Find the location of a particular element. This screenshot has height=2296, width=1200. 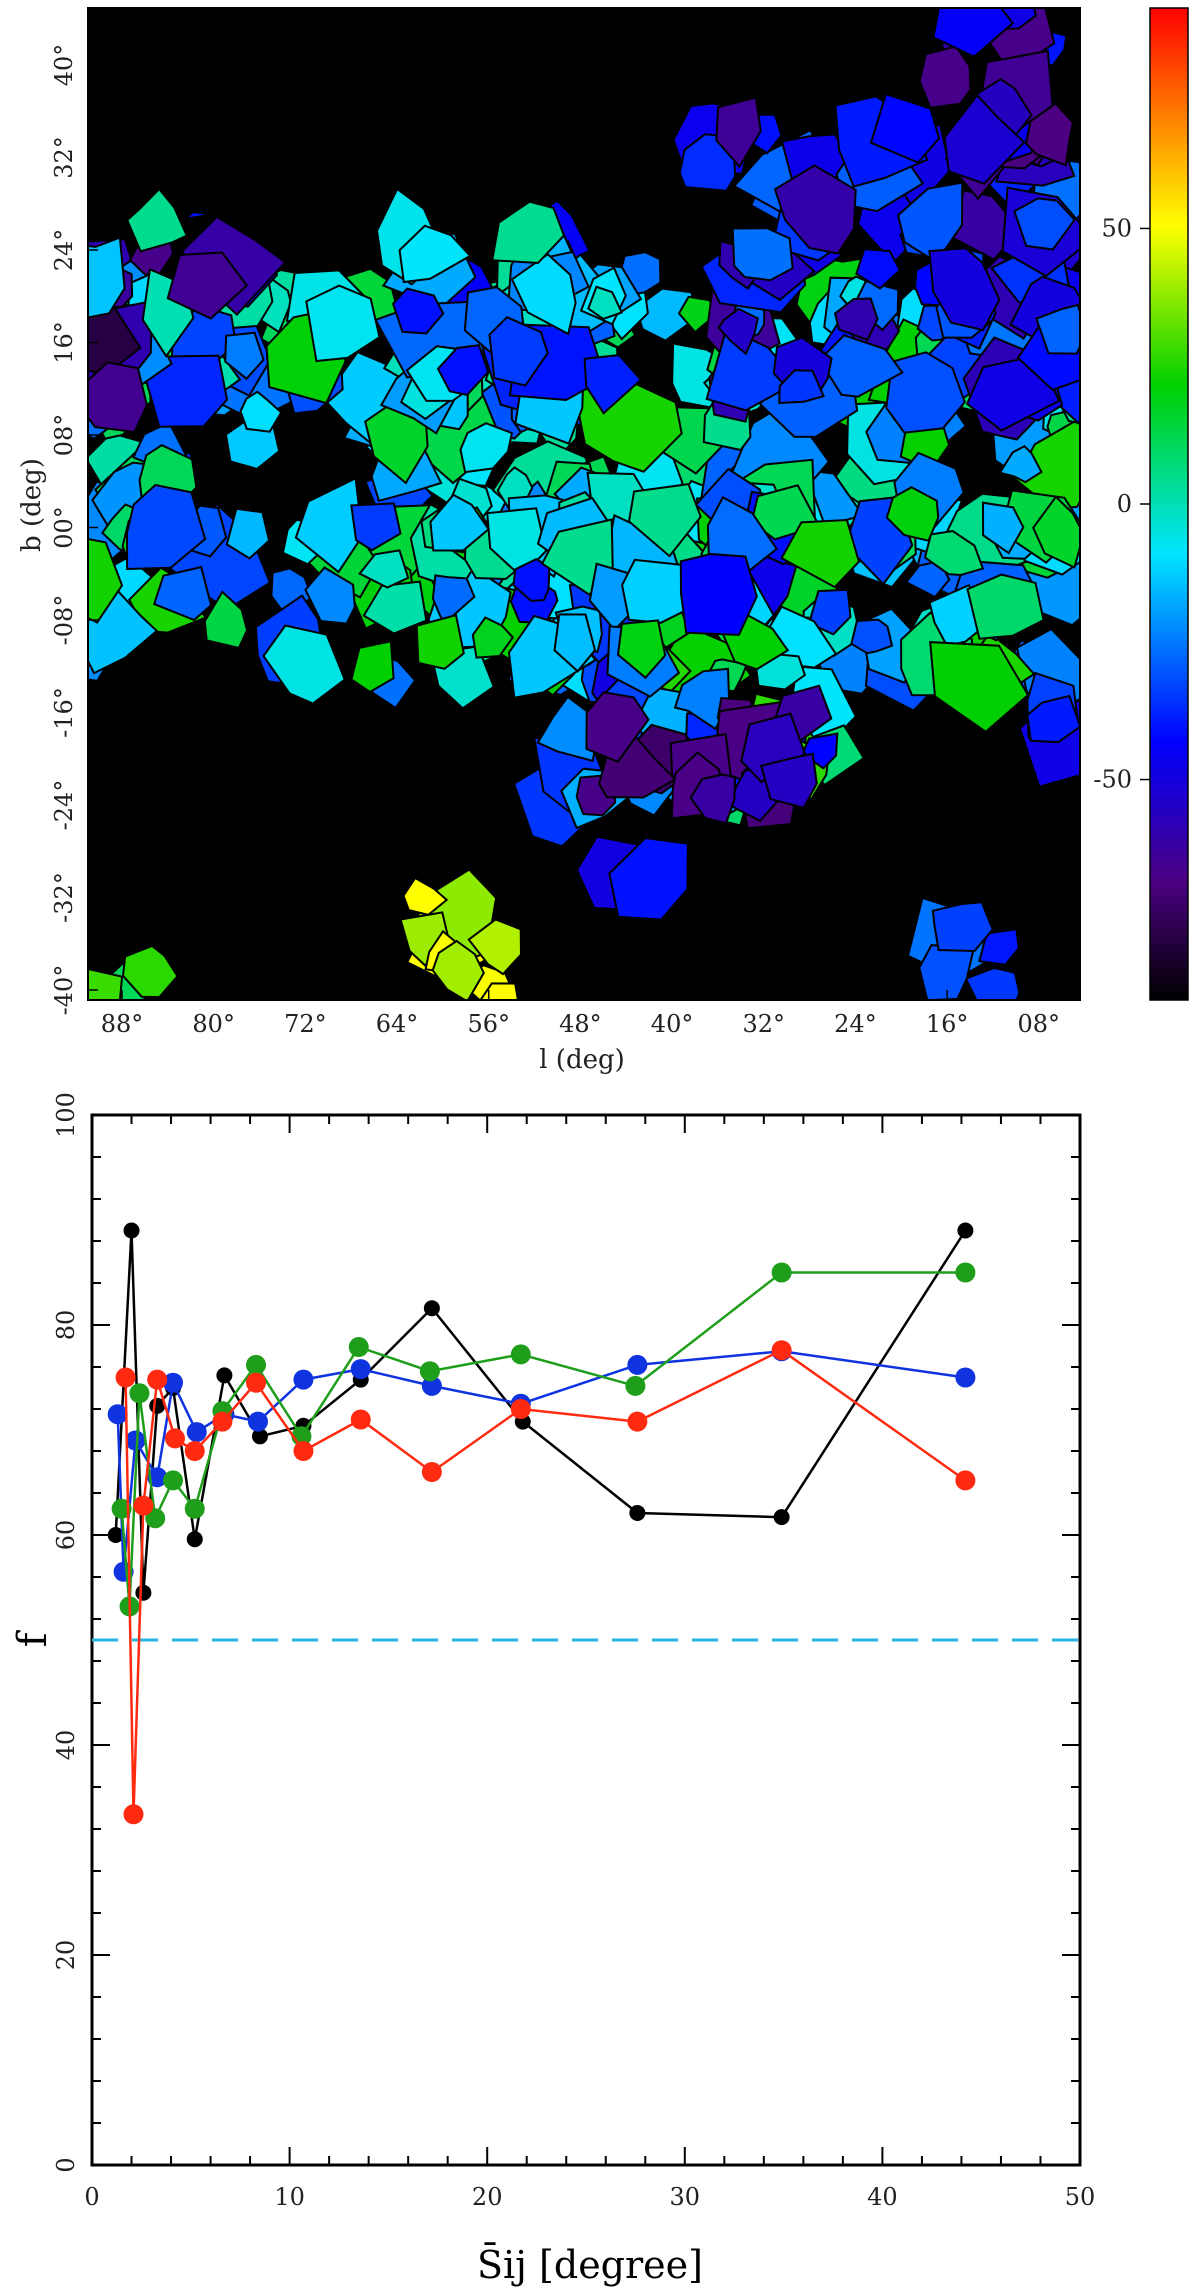

x-tick-label: 30 is located at coordinates (685, 2197).